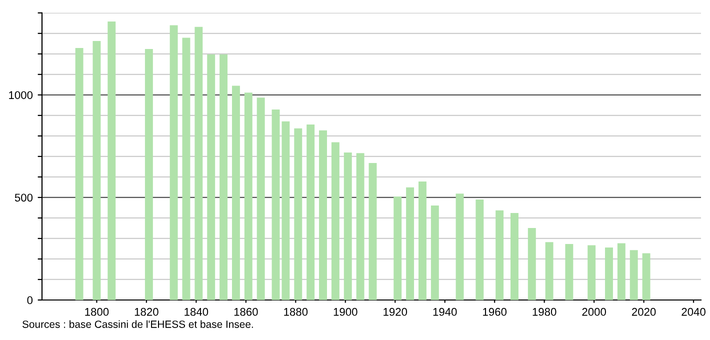 The height and width of the screenshot is (340, 710). I want to click on source-note: Sources : base Cassini de l'EHESS et base Insee., so click(137, 324).